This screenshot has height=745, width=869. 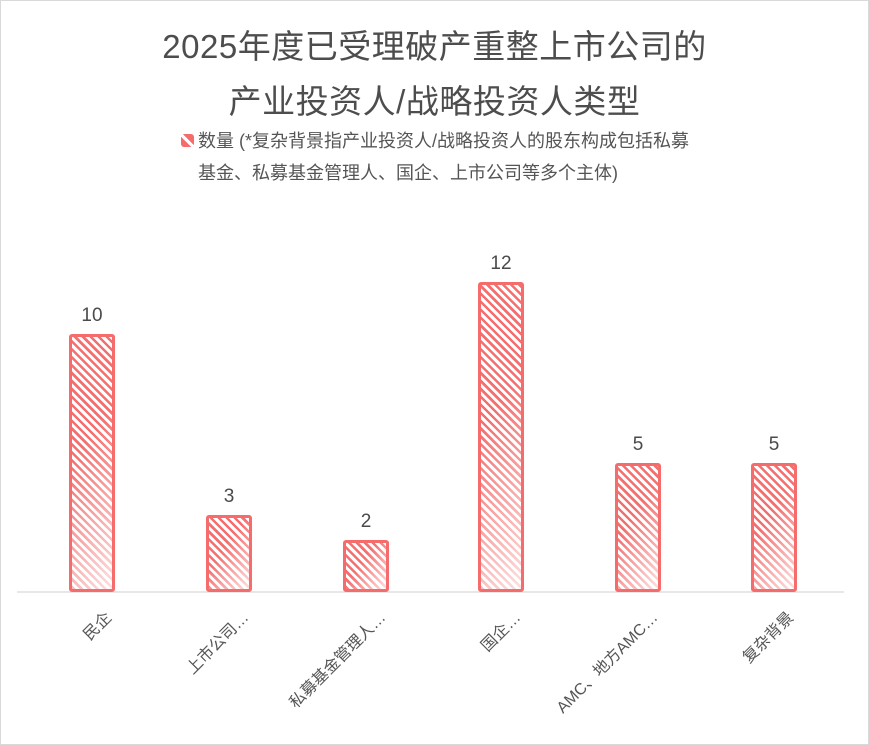 I want to click on chart-title-line2: 产业投资人/战略投资人类型, so click(x=434, y=101).